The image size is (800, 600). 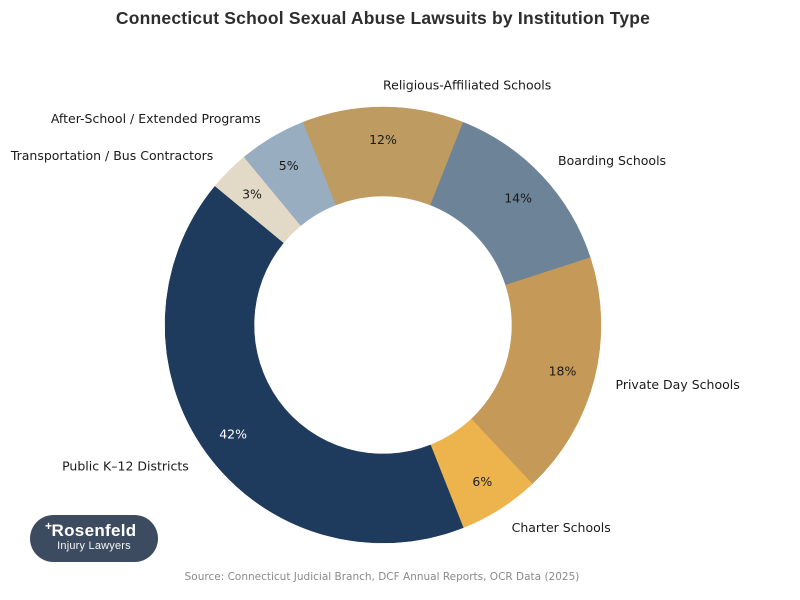 What do you see at coordinates (383, 139) in the screenshot?
I see `percent-label-religious-affiliated-schools: 12%` at bounding box center [383, 139].